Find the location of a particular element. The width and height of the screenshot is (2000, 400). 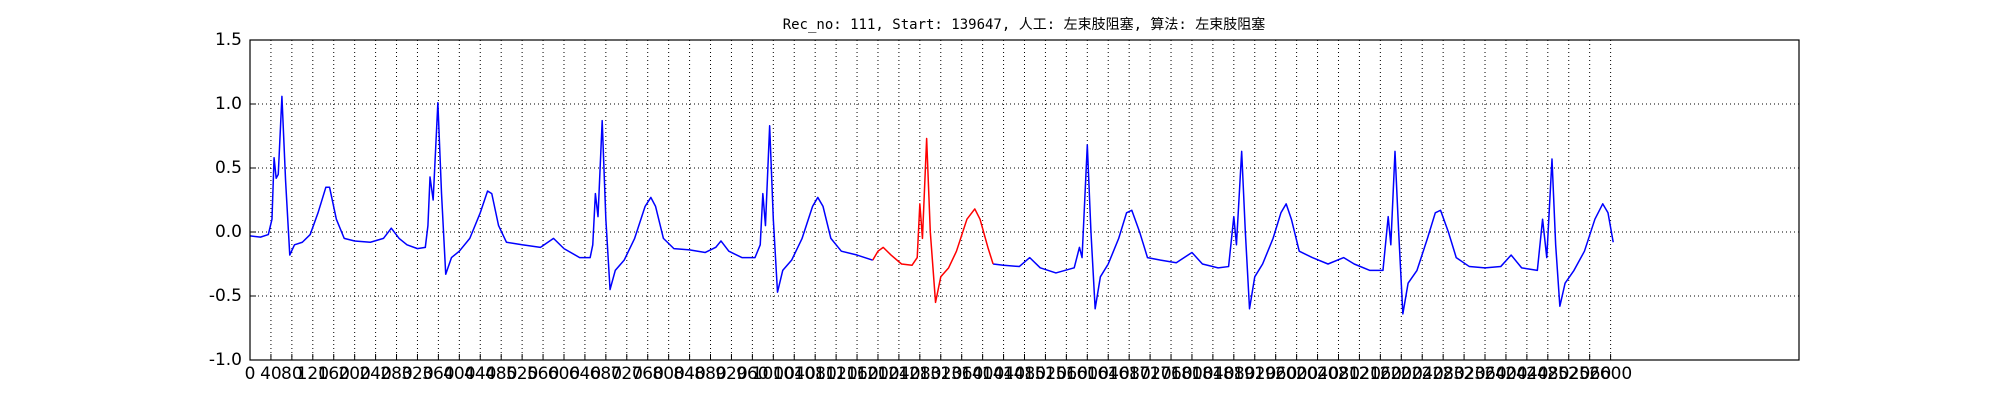

x-tick-label: 1640 is located at coordinates (1108, 374).